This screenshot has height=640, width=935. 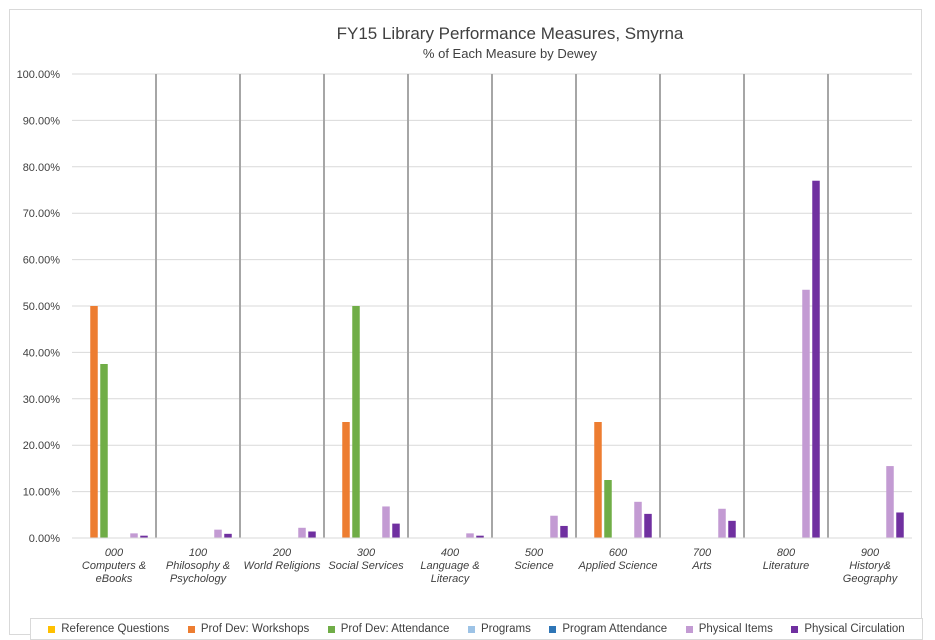 I want to click on legend-item: Reference Questions, so click(x=108, y=629).